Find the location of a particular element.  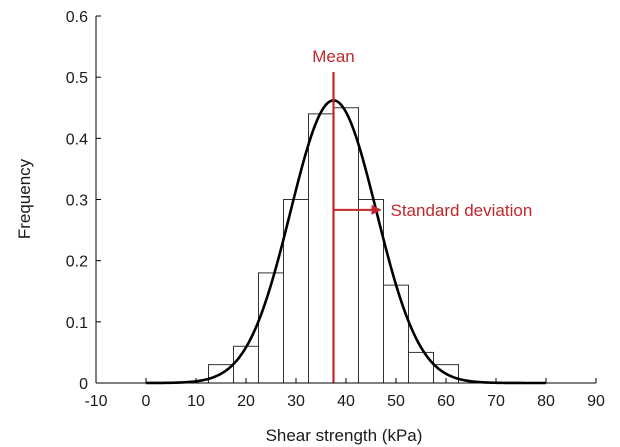

y-tick-label: 0.2 is located at coordinates (77, 262).